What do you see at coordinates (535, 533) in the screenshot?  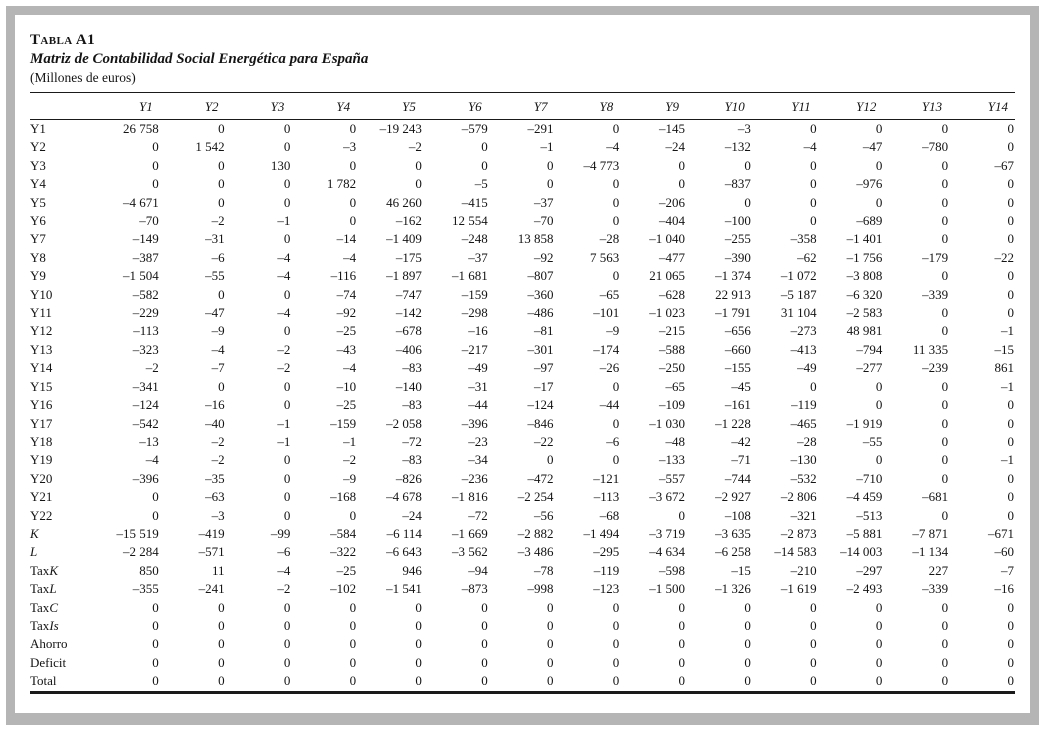 I see `cell: –2 882` at bounding box center [535, 533].